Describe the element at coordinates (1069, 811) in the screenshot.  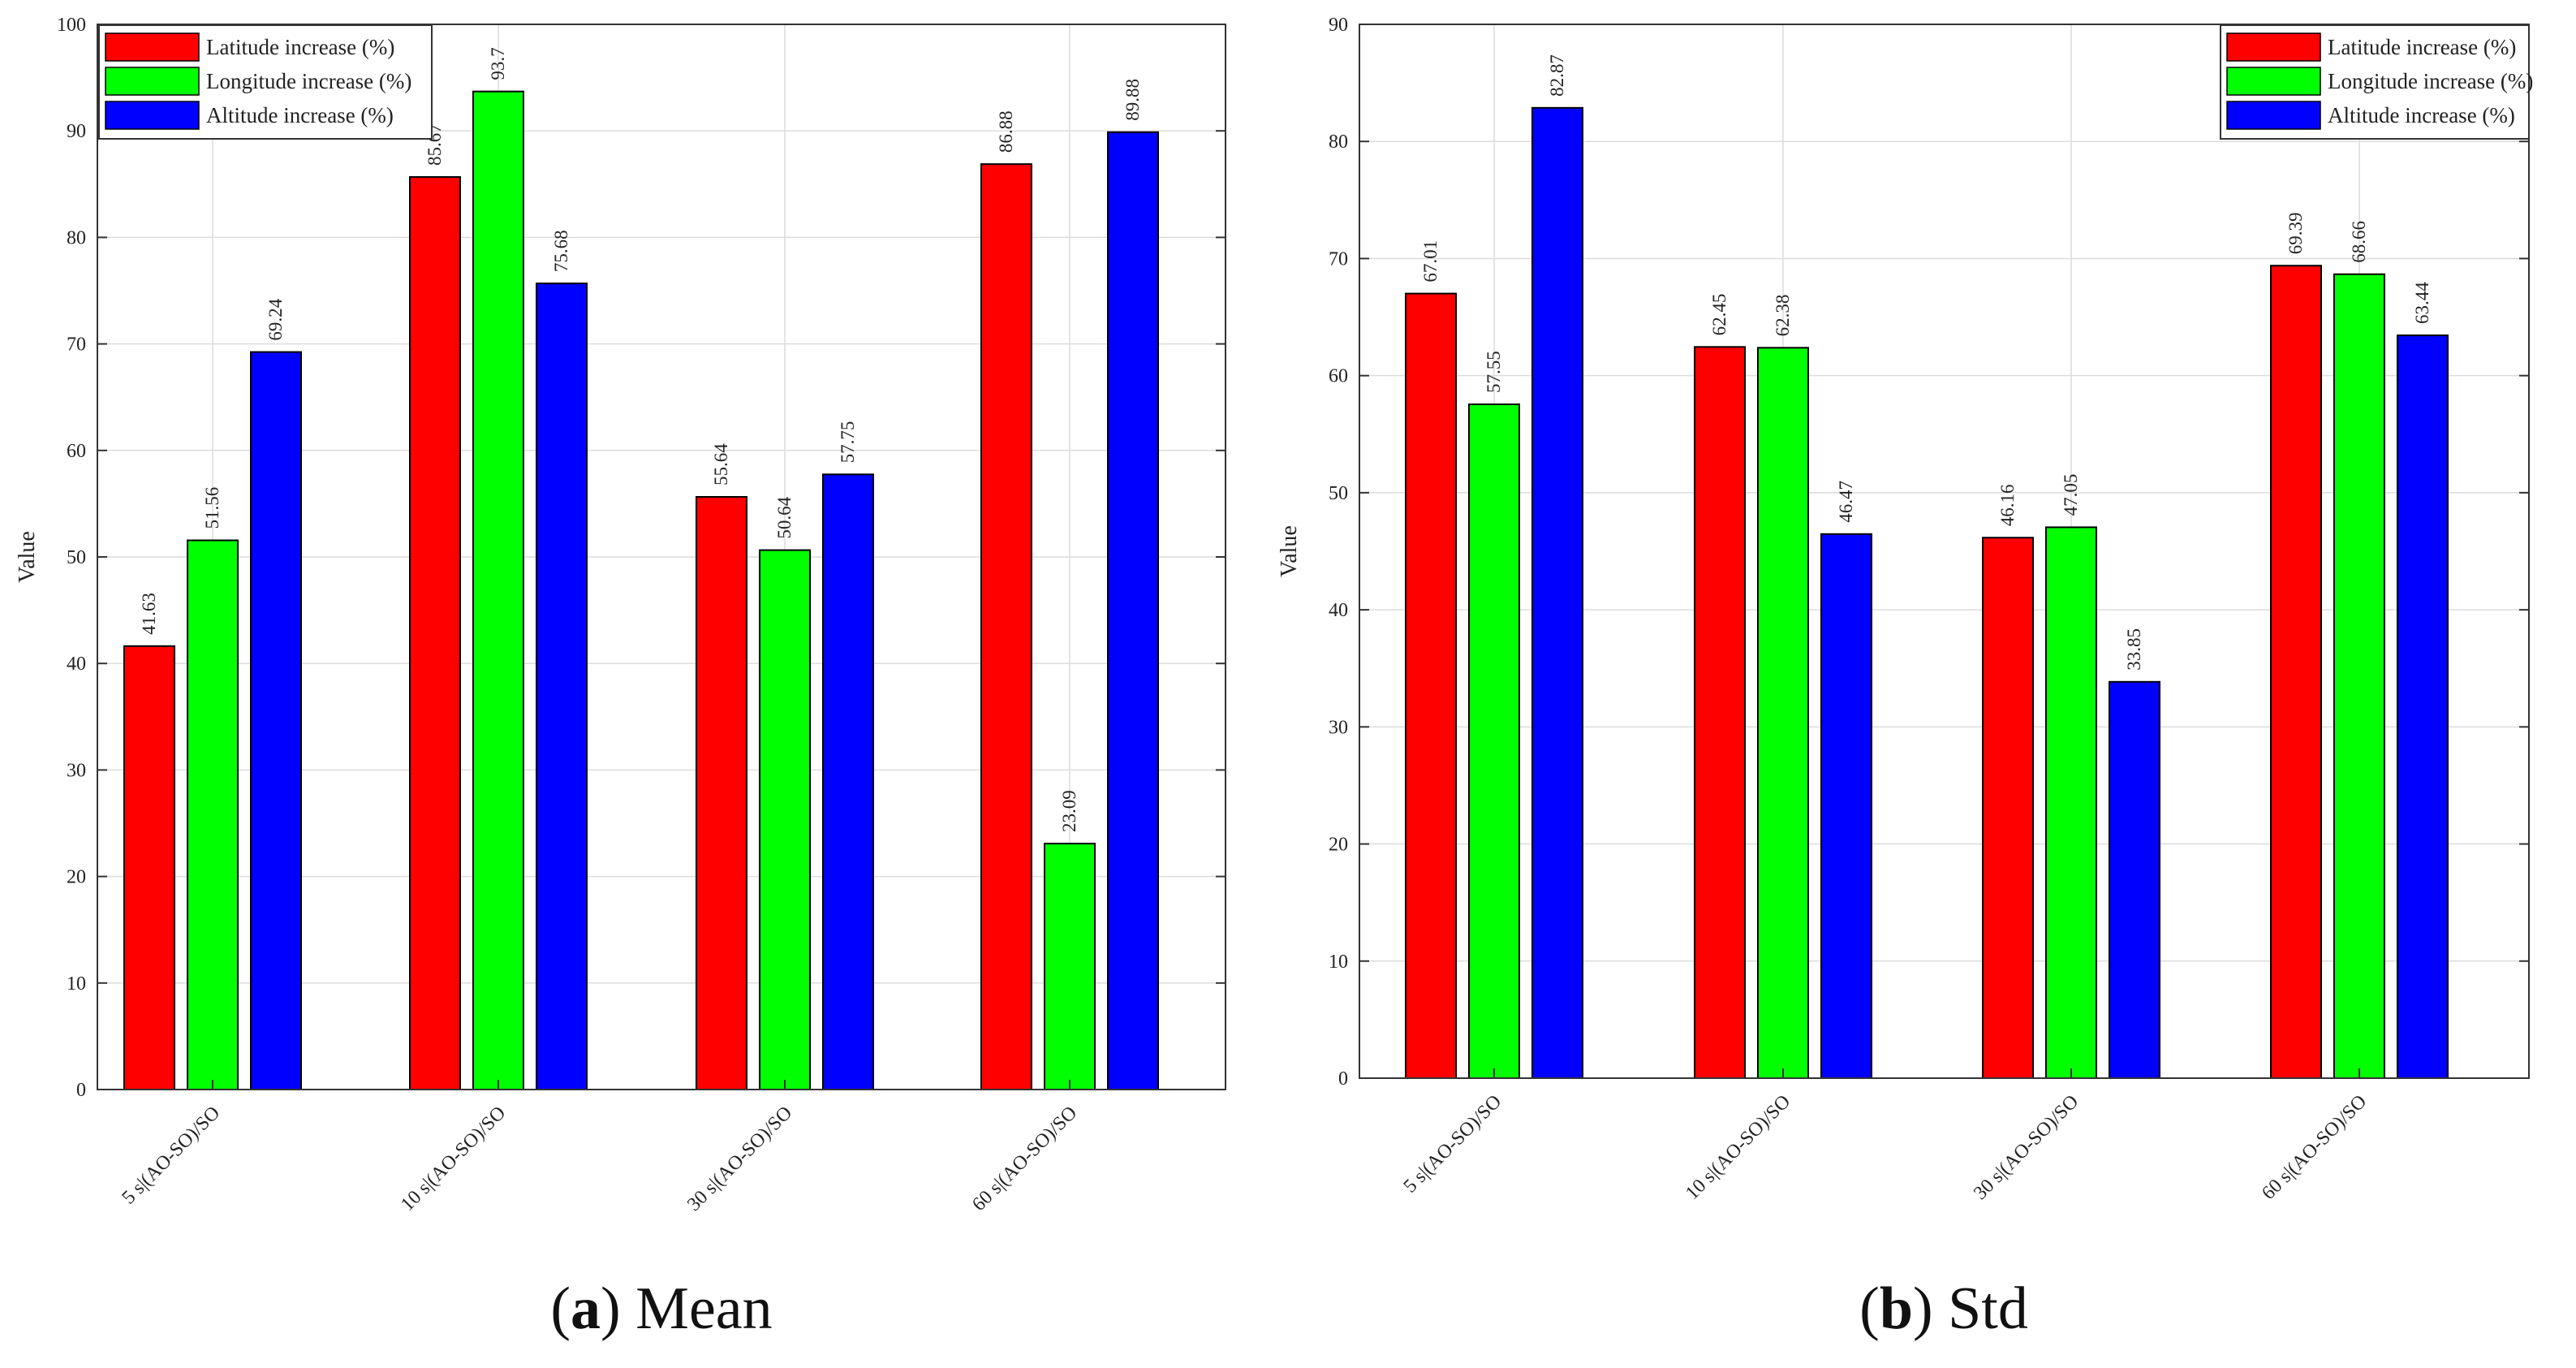
I see `data-label: 23.09` at that location.